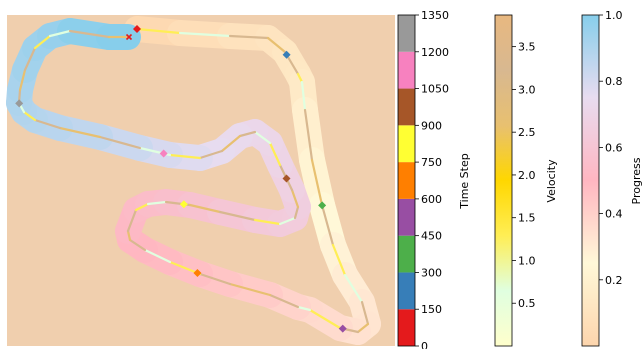 This screenshot has width=642, height=349. I want to click on colorbar-tick-label: 300, so click(431, 272).